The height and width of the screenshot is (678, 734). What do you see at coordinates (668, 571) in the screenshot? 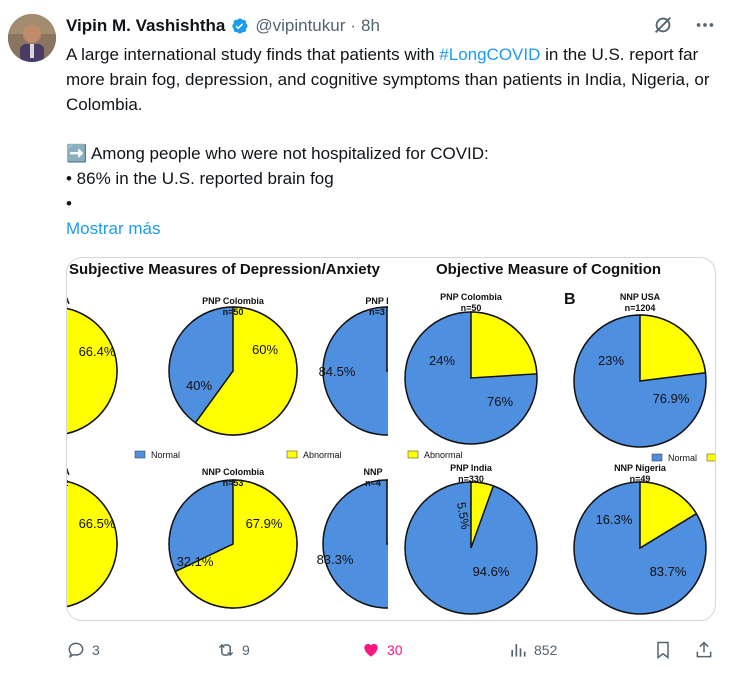
I see `pie-normal-label: 83.7%` at bounding box center [668, 571].